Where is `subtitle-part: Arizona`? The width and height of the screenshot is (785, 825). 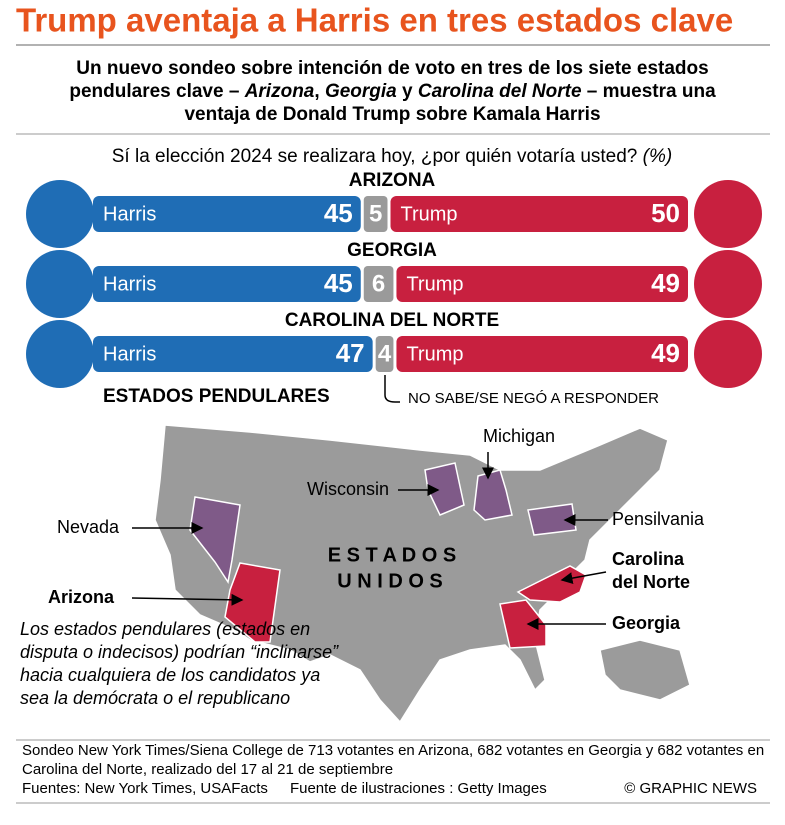 subtitle-part: Arizona is located at coordinates (279, 91).